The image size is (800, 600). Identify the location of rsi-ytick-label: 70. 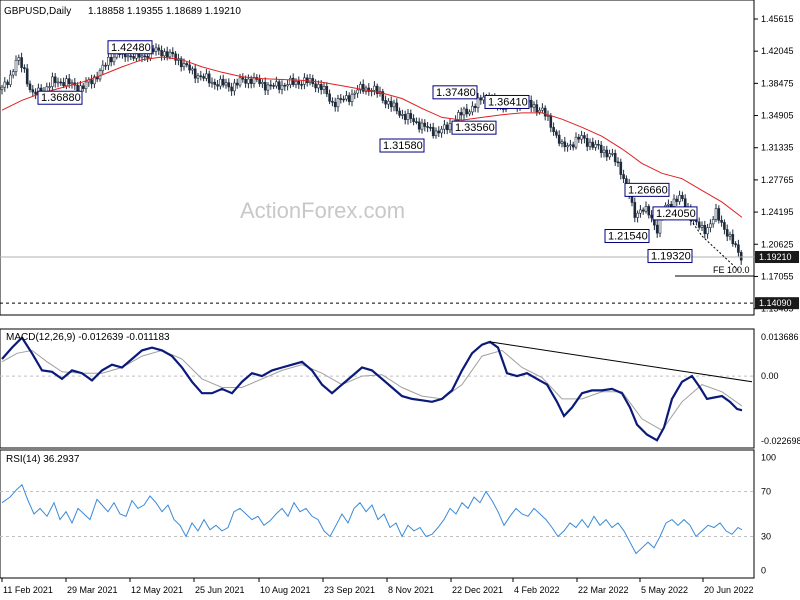
(766, 491).